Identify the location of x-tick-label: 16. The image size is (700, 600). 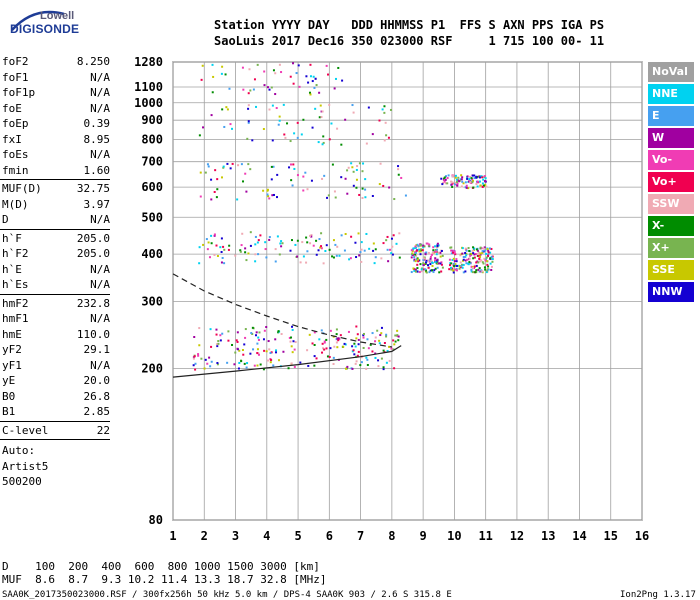
(642, 536).